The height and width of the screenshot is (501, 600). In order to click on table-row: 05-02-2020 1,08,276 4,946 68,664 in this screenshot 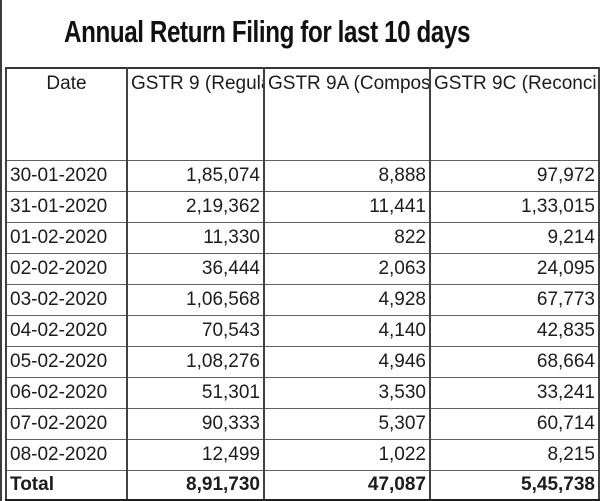, I will do `click(302, 361)`.